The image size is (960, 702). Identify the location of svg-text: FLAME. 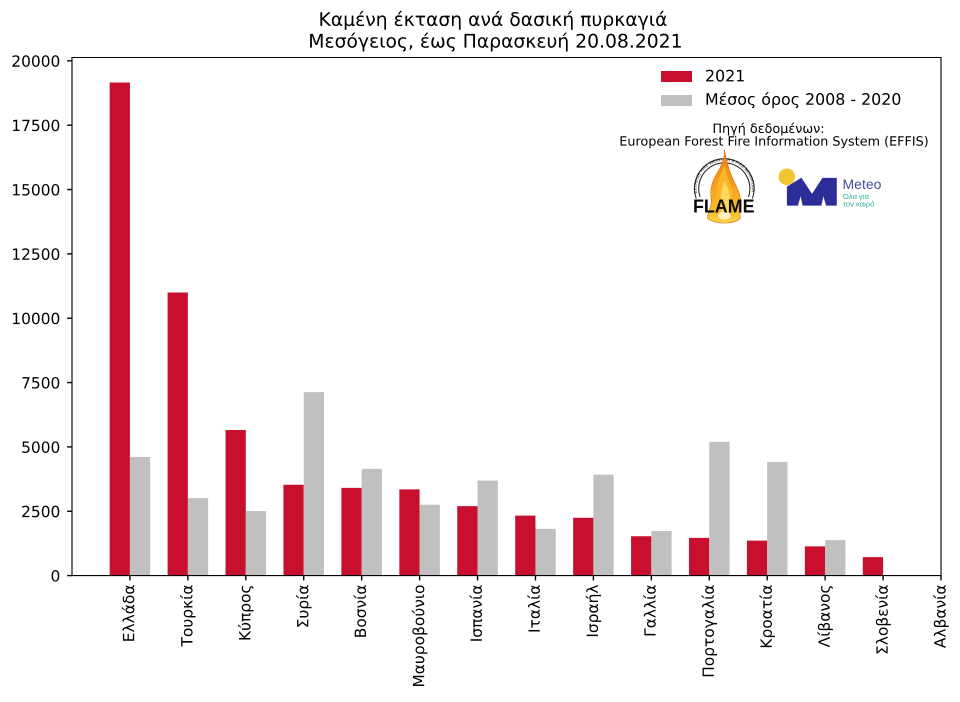
(724, 205).